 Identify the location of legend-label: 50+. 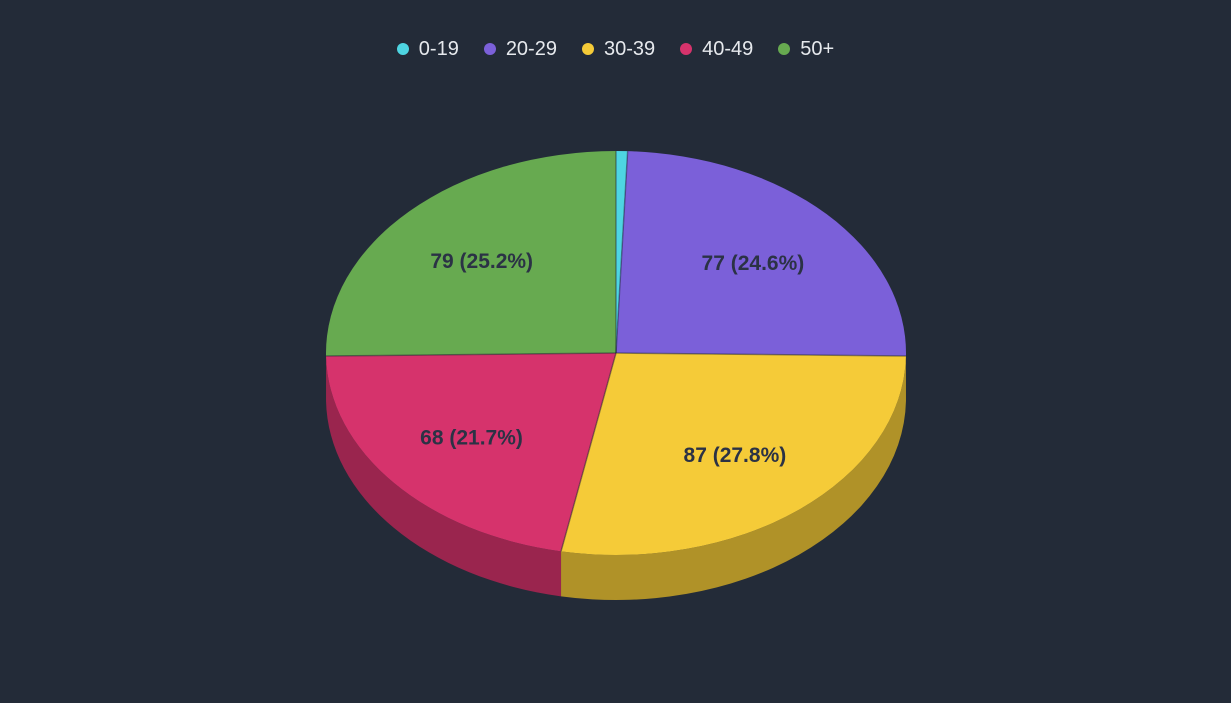
(817, 49).